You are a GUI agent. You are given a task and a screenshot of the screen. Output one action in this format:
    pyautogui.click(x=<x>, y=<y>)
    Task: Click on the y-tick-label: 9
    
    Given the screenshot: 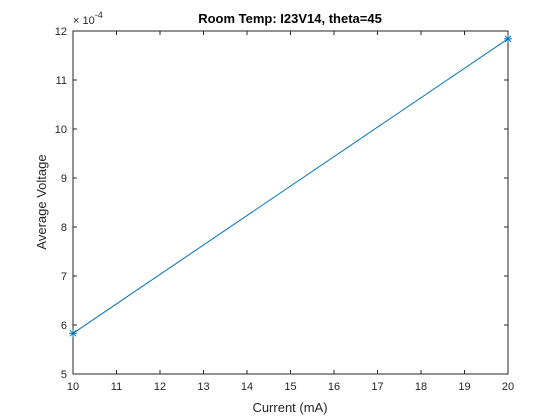 What is the action you would take?
    pyautogui.click(x=64, y=179)
    